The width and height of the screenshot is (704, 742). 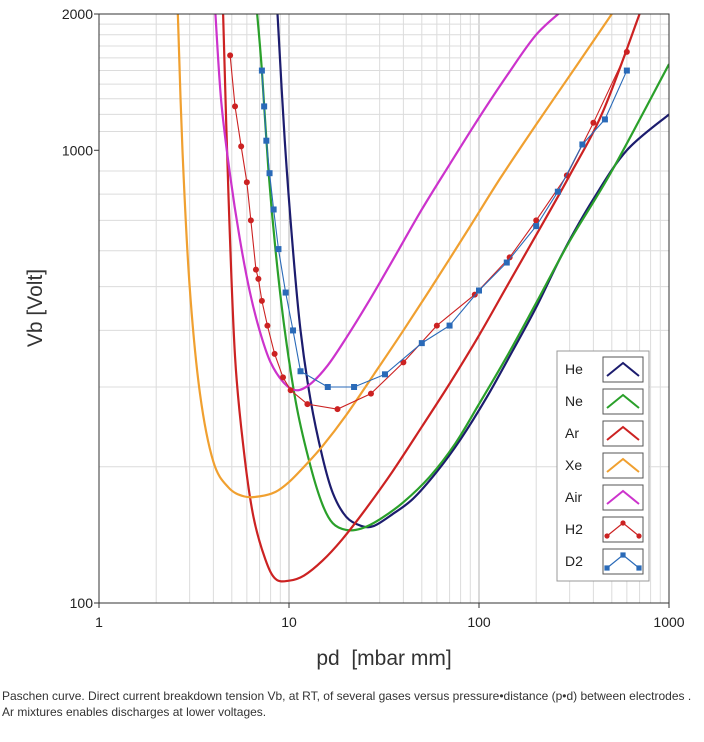 I want to click on legend-swatch-ne, so click(x=623, y=401).